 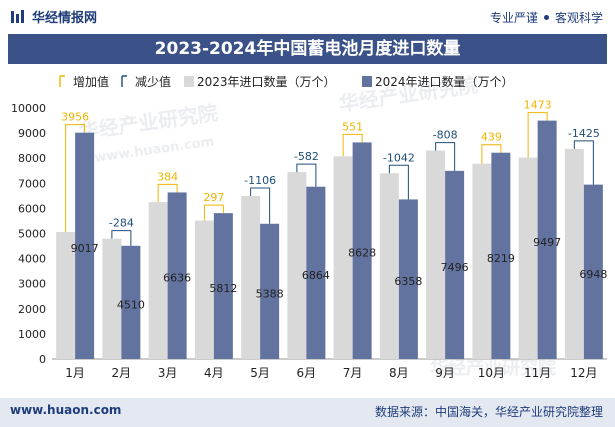 What do you see at coordinates (578, 18) in the screenshot?
I see `tagline-right: 客观科学` at bounding box center [578, 18].